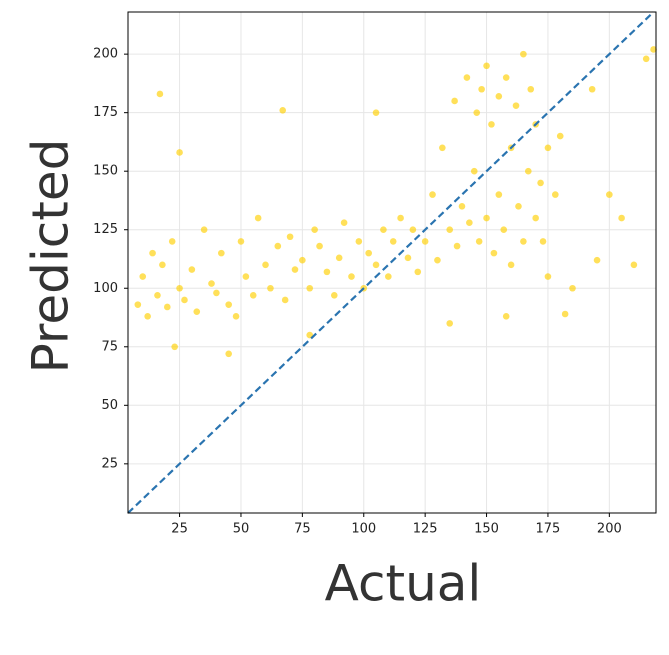  Describe the element at coordinates (105, 288) in the screenshot. I see `y-tick-label: 100` at that location.